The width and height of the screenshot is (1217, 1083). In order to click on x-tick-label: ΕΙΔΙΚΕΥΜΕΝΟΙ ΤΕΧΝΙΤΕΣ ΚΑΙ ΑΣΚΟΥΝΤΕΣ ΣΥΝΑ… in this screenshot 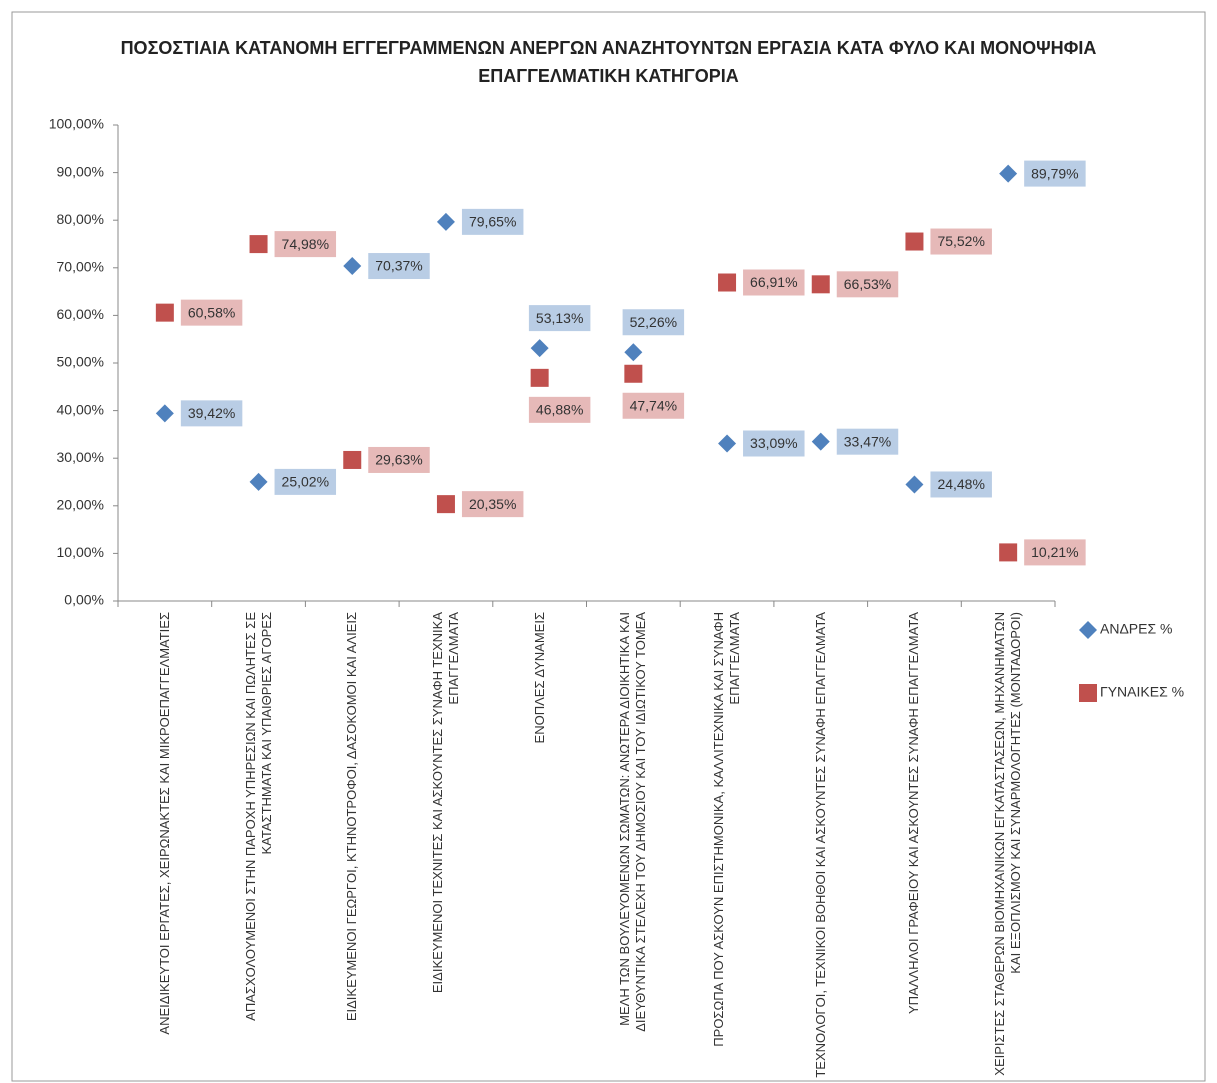, I will do `click(445, 803)`.